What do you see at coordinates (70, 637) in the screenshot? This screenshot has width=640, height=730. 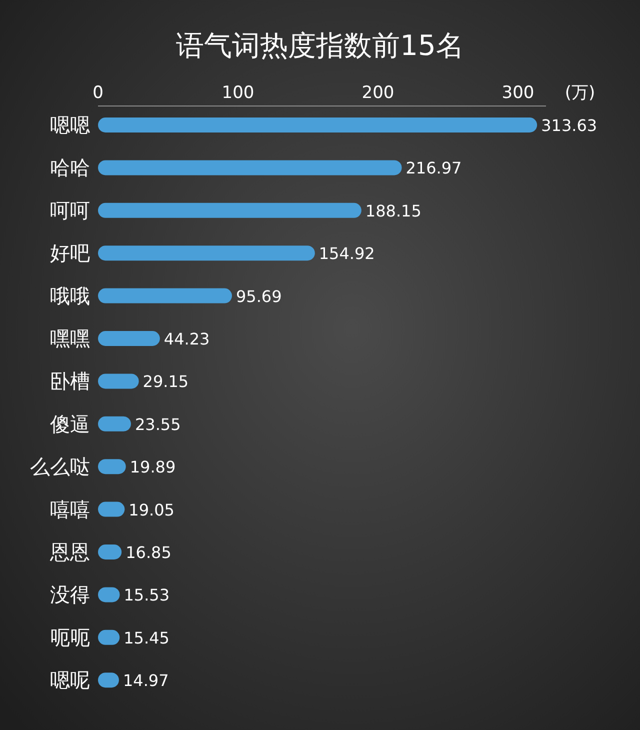 I see `y-tick-label: 呃呃` at bounding box center [70, 637].